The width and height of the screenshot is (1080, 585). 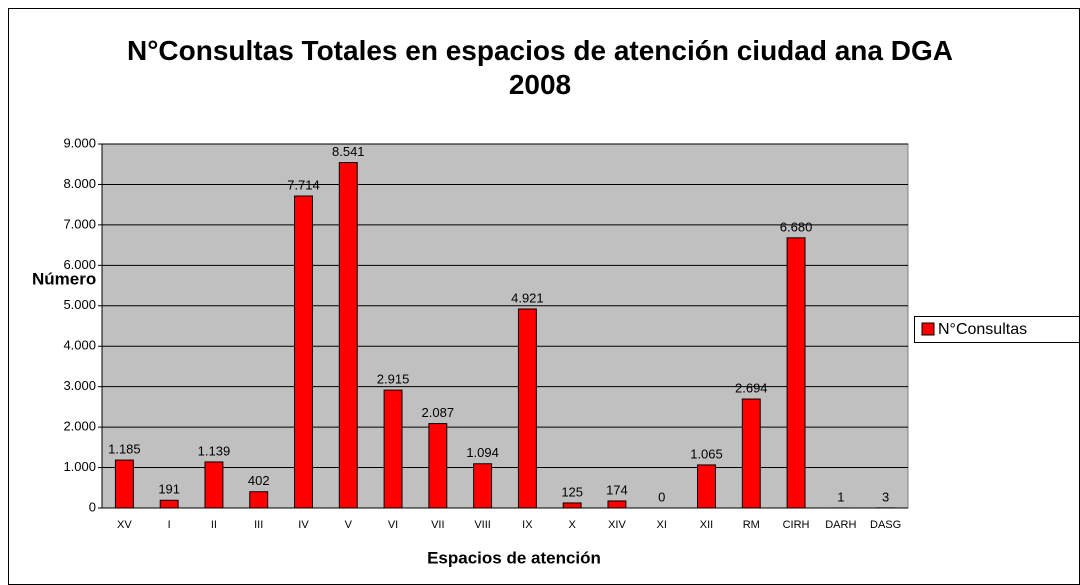 What do you see at coordinates (393, 379) in the screenshot?
I see `data-label: 2.915` at bounding box center [393, 379].